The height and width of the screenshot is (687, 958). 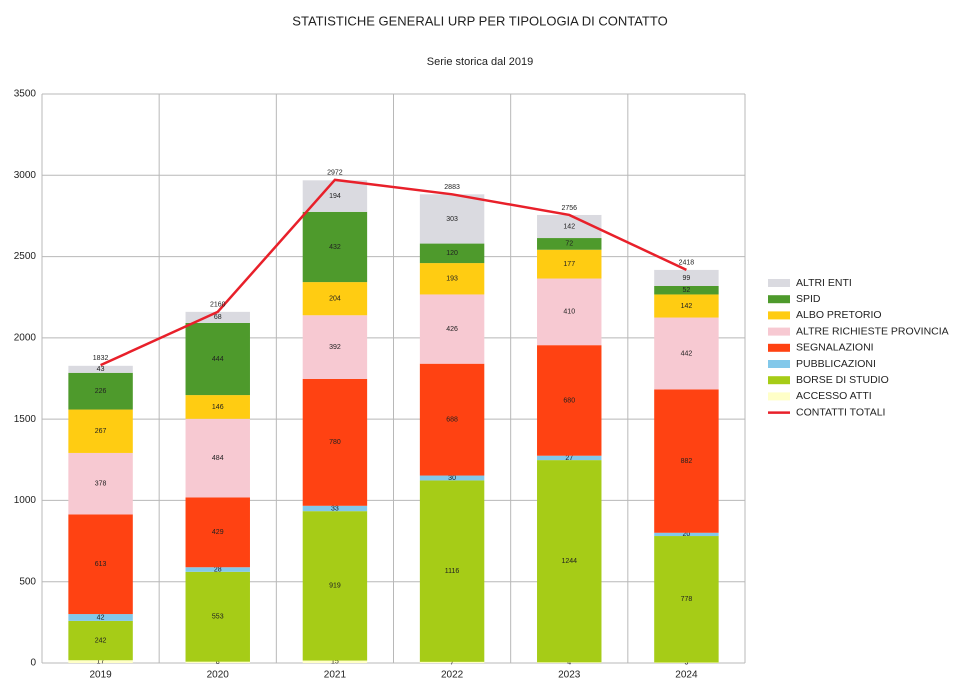 What do you see at coordinates (687, 461) in the screenshot?
I see `data-label: 882` at bounding box center [687, 461].